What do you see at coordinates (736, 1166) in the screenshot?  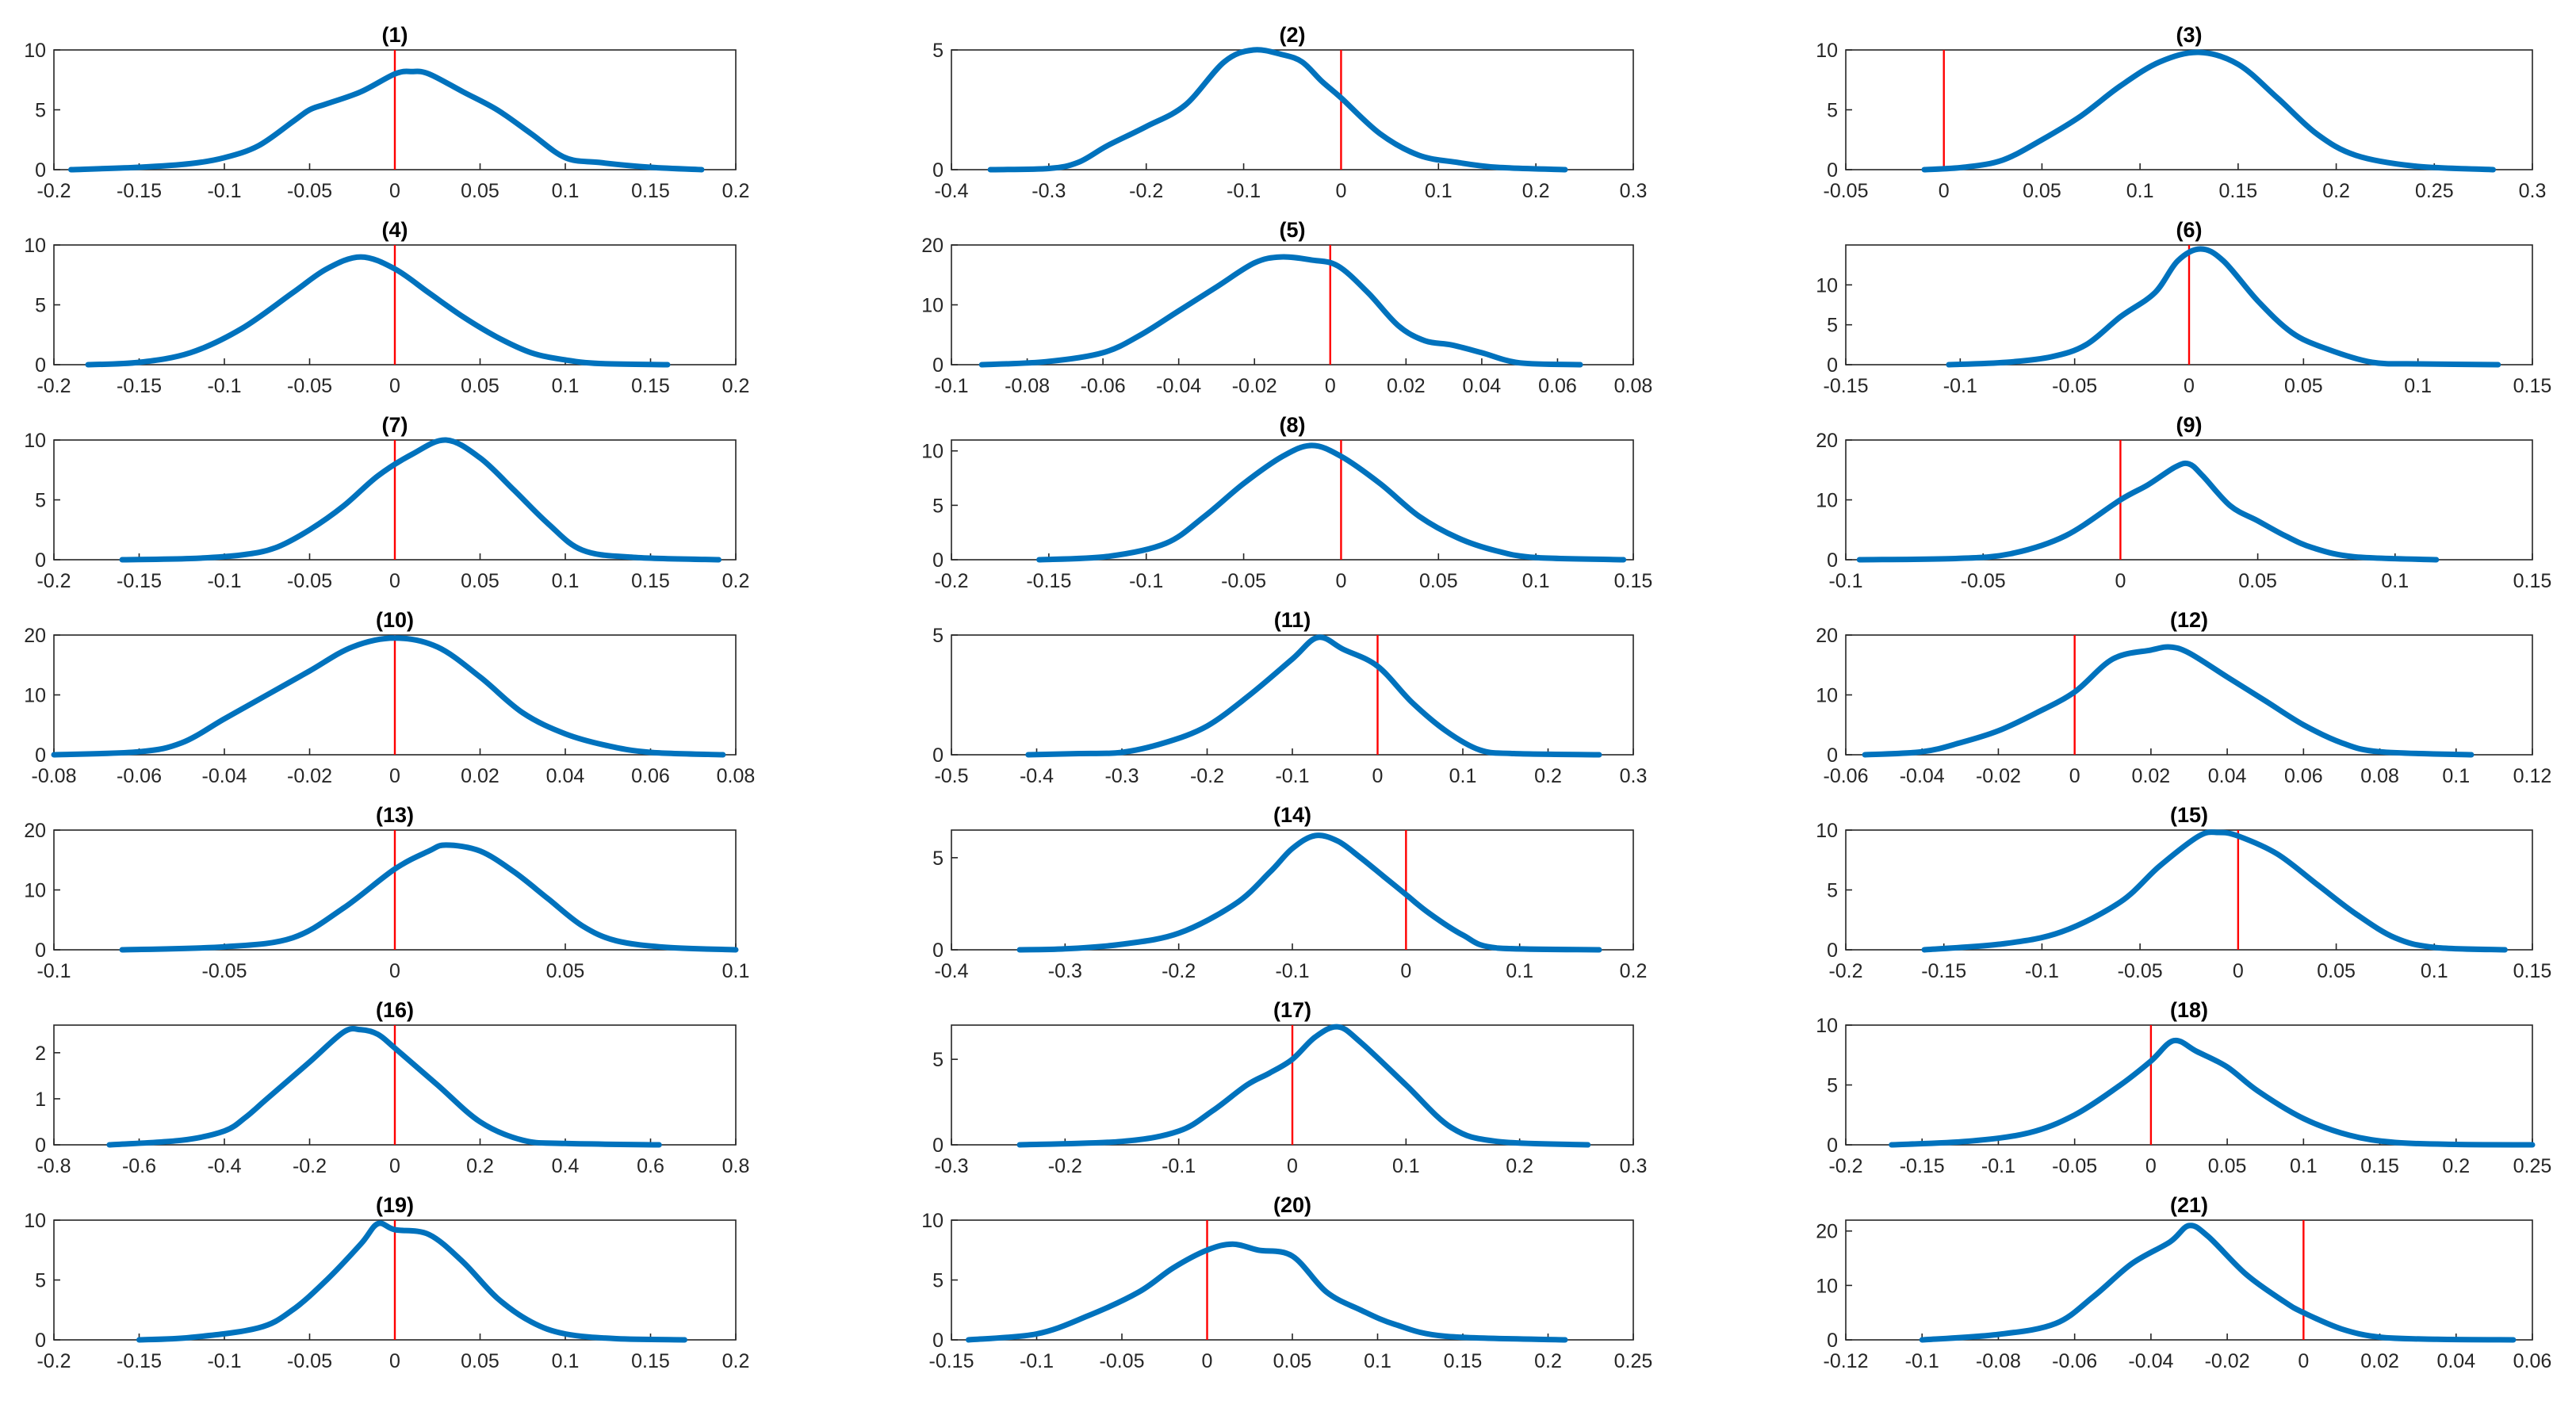 I see `x-tick-label: 0.8` at bounding box center [736, 1166].